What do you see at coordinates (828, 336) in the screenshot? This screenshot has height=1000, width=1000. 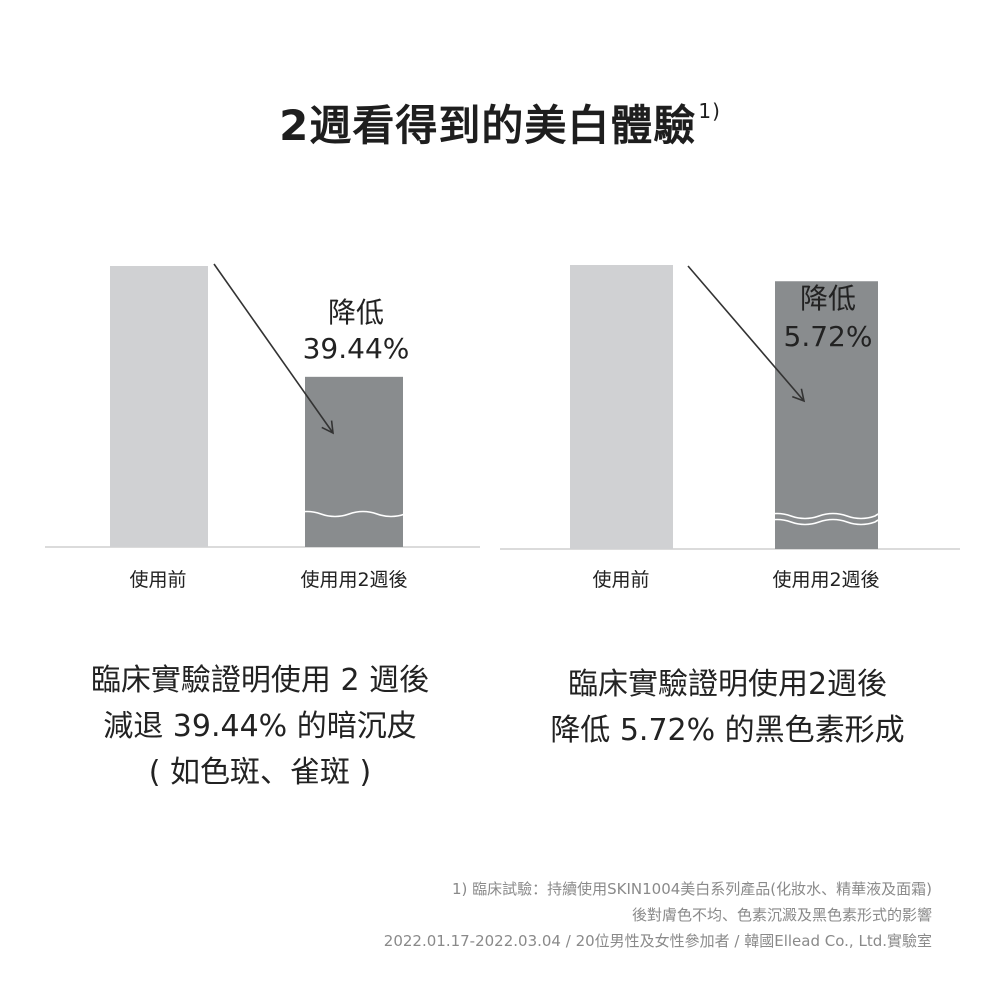 I see `annotation-value: 5.72%` at bounding box center [828, 336].